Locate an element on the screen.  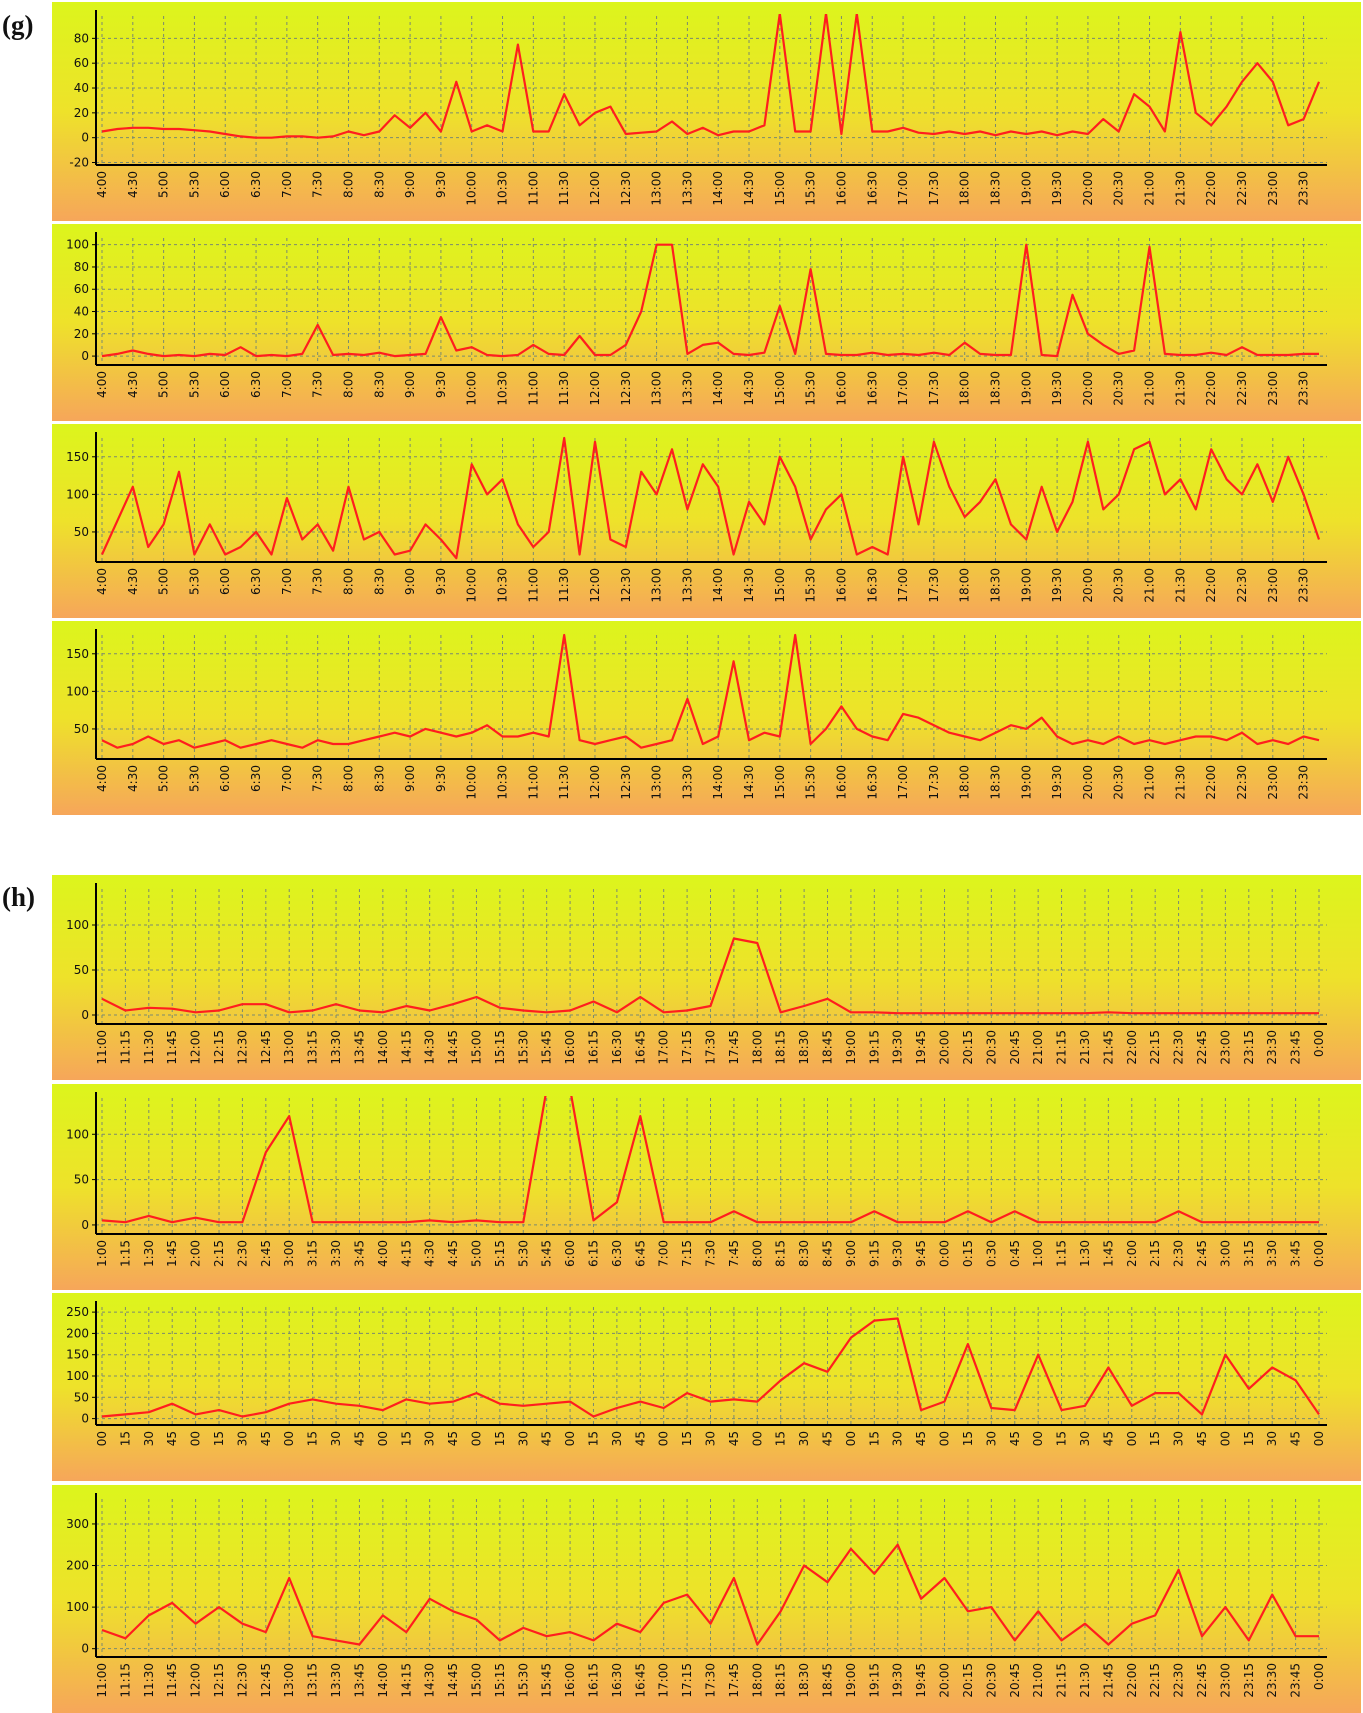
x-tick-label: 2:30 is located at coordinates (242, 1253).